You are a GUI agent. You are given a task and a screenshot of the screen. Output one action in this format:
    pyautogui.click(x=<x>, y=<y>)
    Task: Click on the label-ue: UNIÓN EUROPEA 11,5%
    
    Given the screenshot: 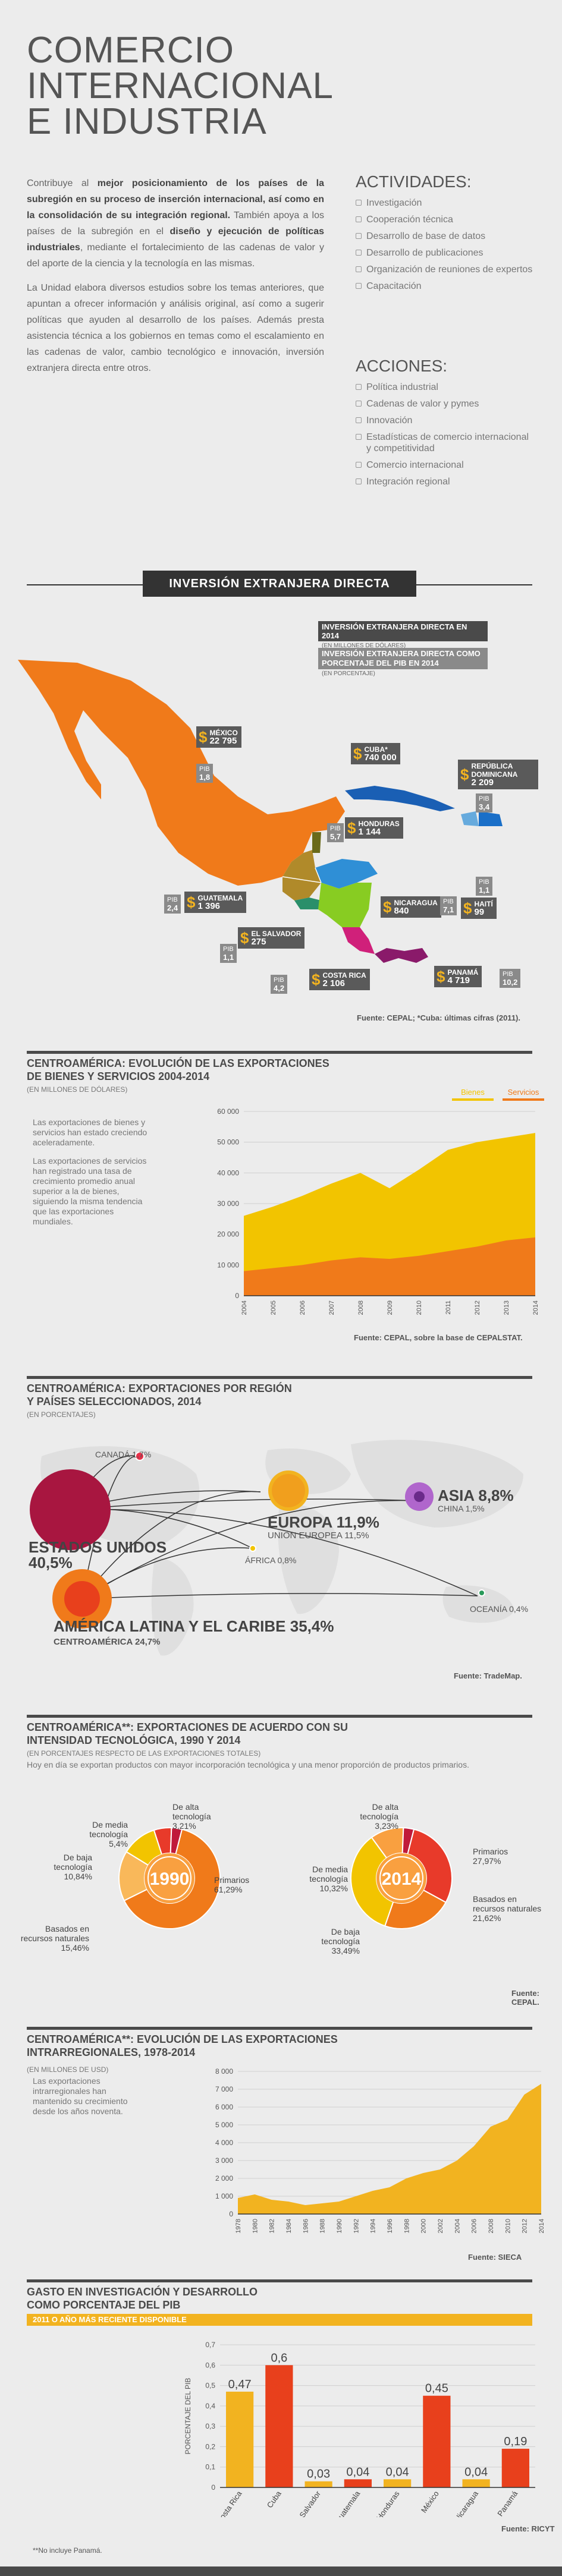 What is the action you would take?
    pyautogui.click(x=319, y=1536)
    